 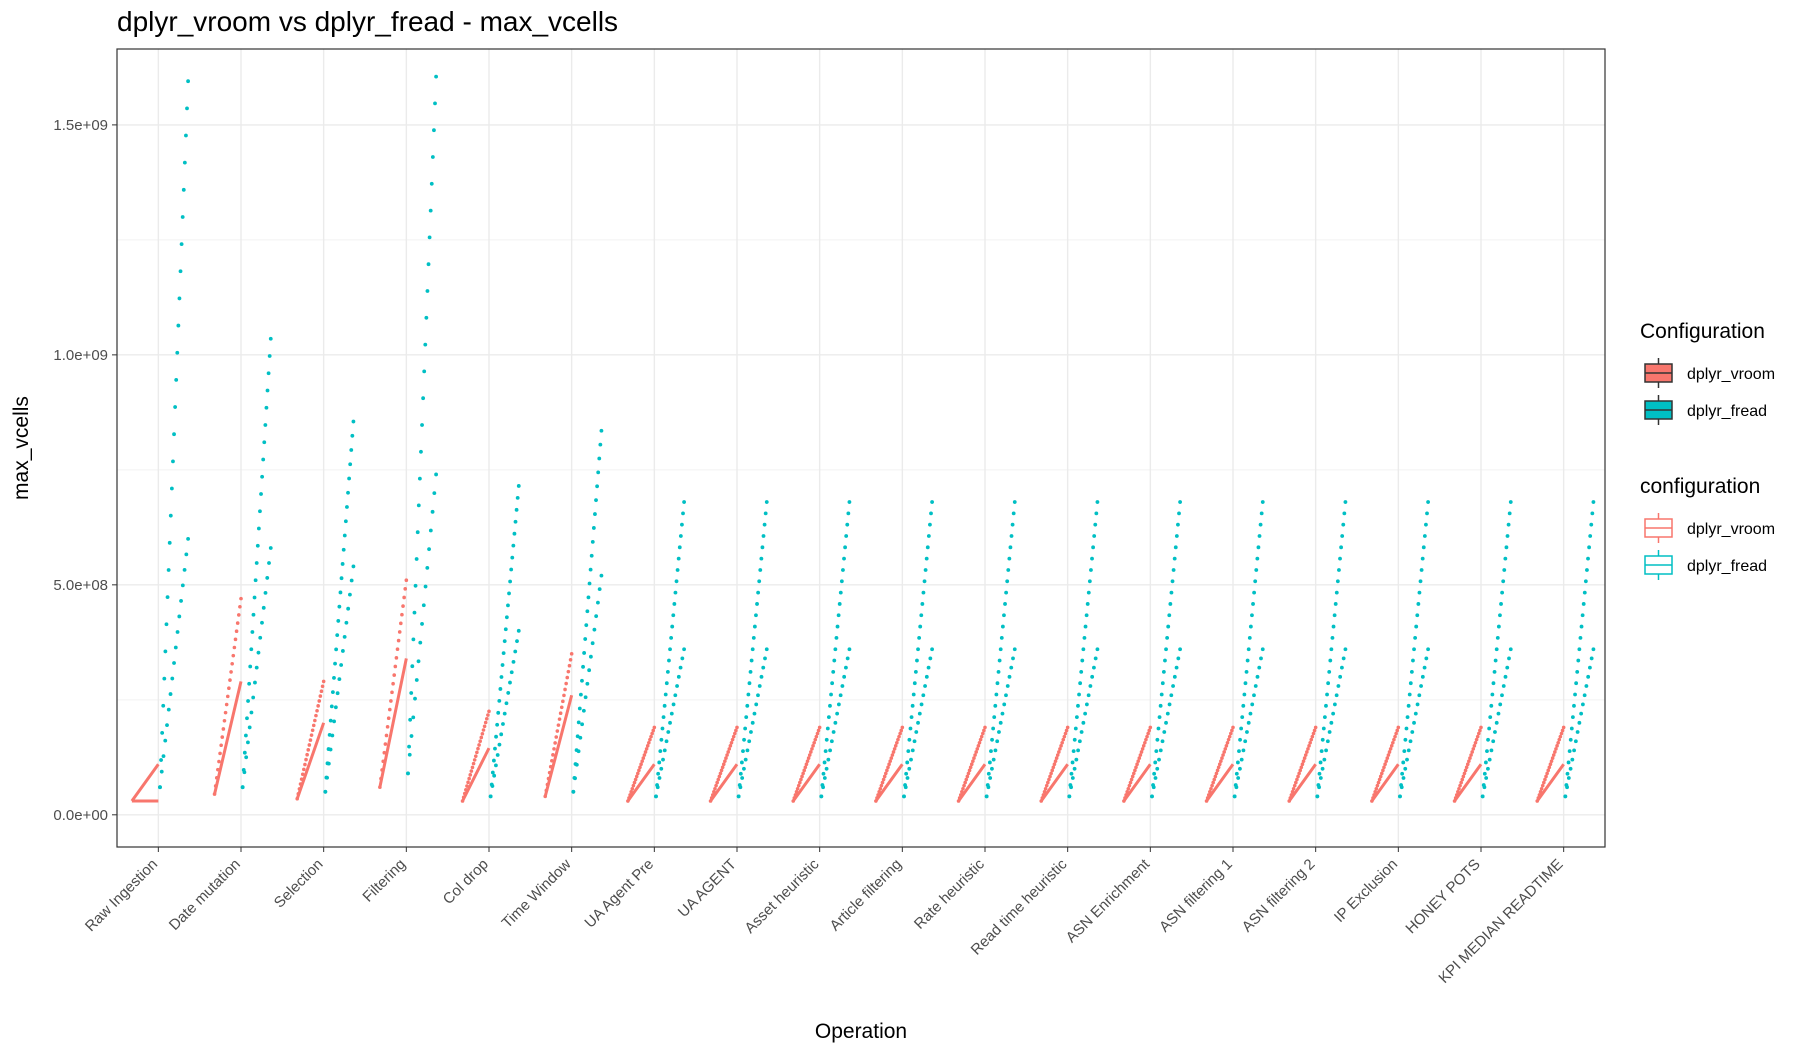 I want to click on vroom-line, so click(x=1468, y=782).